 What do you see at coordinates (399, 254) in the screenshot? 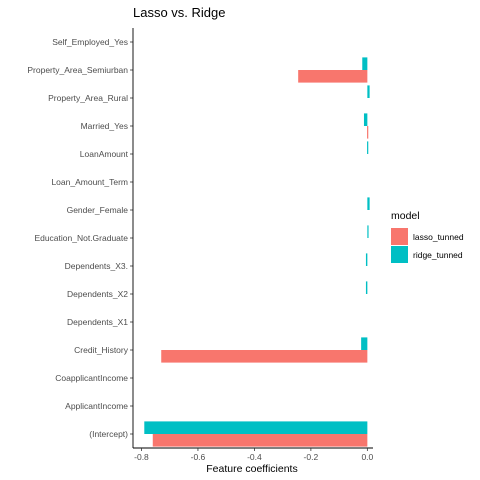
I see `legend-swatch-ridge_tunned` at bounding box center [399, 254].